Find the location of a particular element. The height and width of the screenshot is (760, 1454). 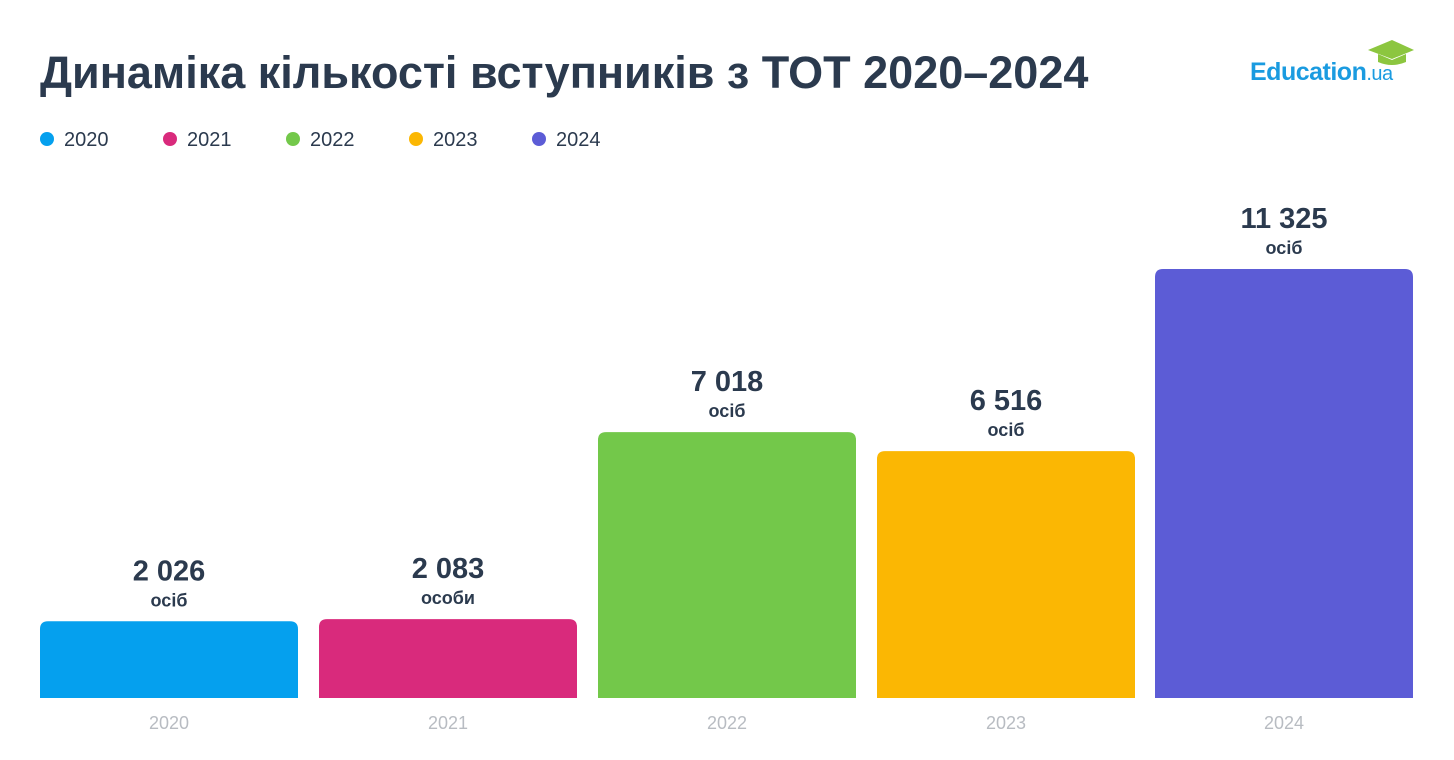

legend-label: 2024 is located at coordinates (578, 140).